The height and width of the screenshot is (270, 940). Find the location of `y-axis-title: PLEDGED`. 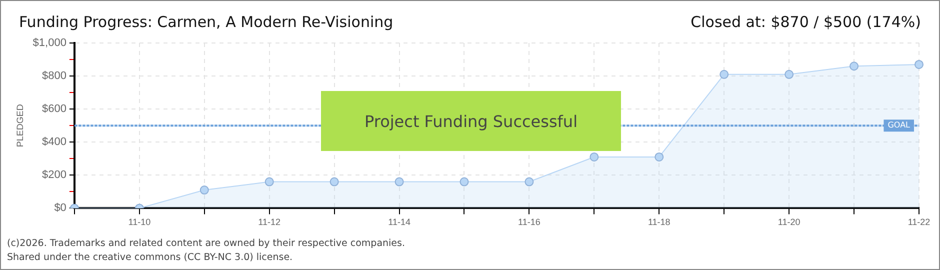

y-axis-title: PLEDGED is located at coordinates (19, 126).